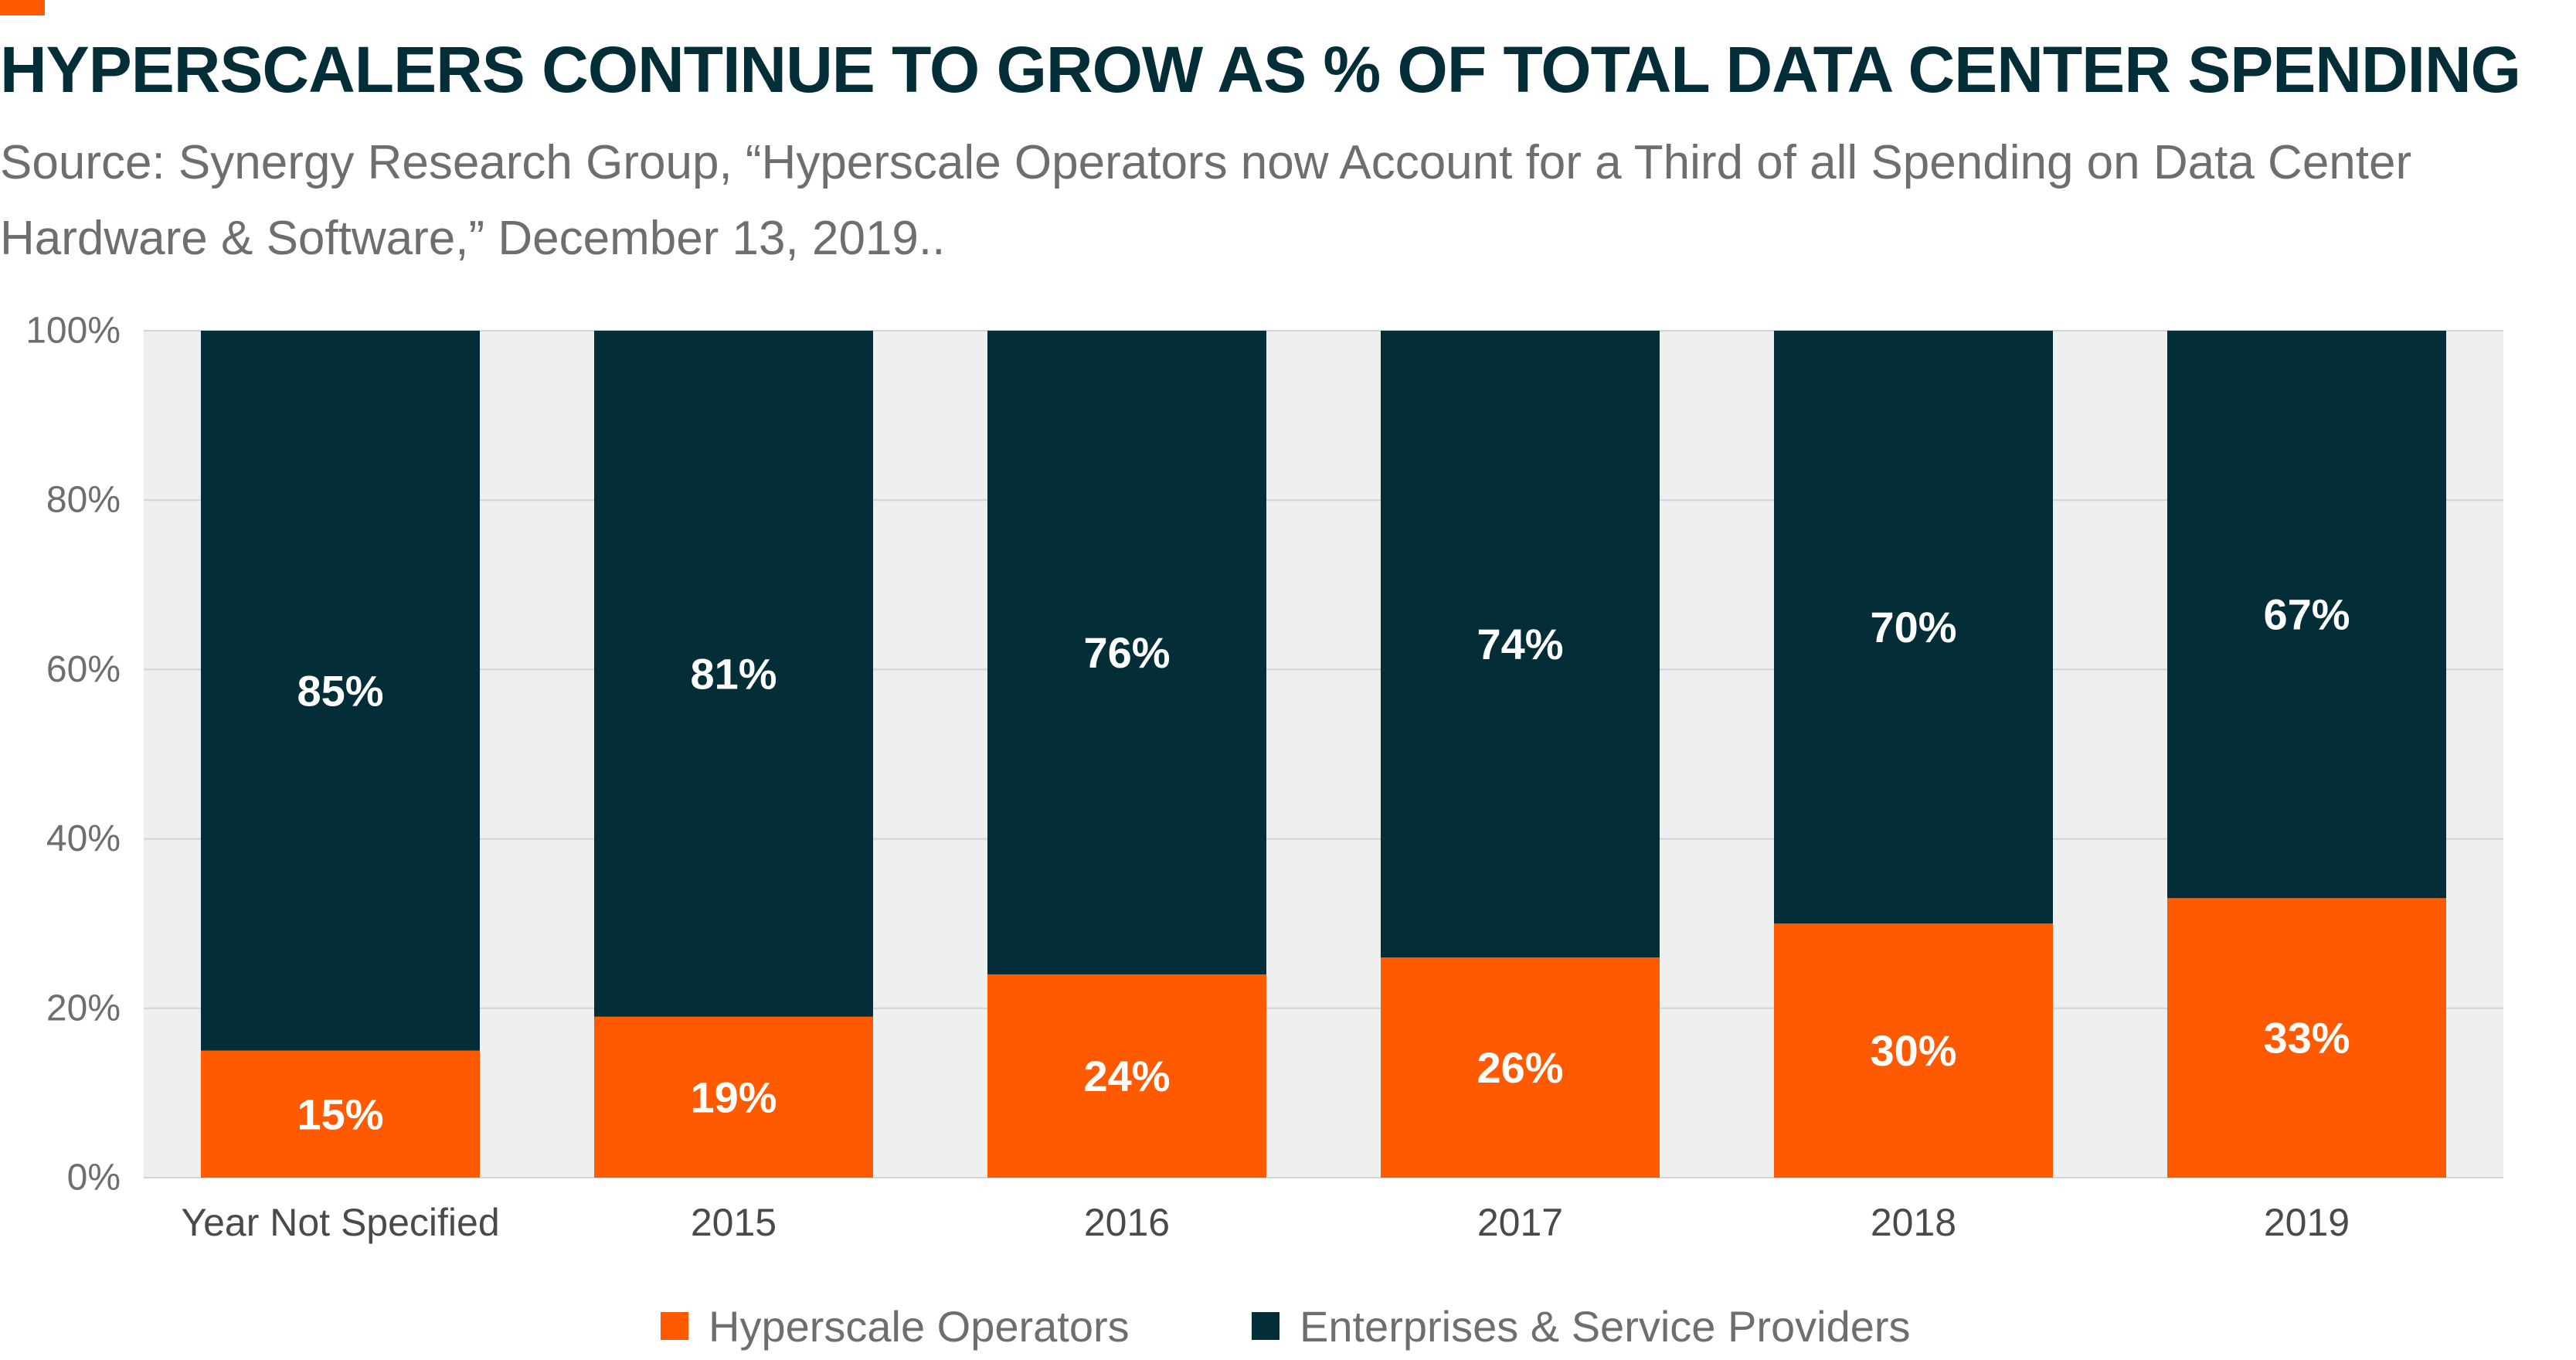 The image size is (2576, 1360). I want to click on y-tick-label: 20%, so click(83, 1008).